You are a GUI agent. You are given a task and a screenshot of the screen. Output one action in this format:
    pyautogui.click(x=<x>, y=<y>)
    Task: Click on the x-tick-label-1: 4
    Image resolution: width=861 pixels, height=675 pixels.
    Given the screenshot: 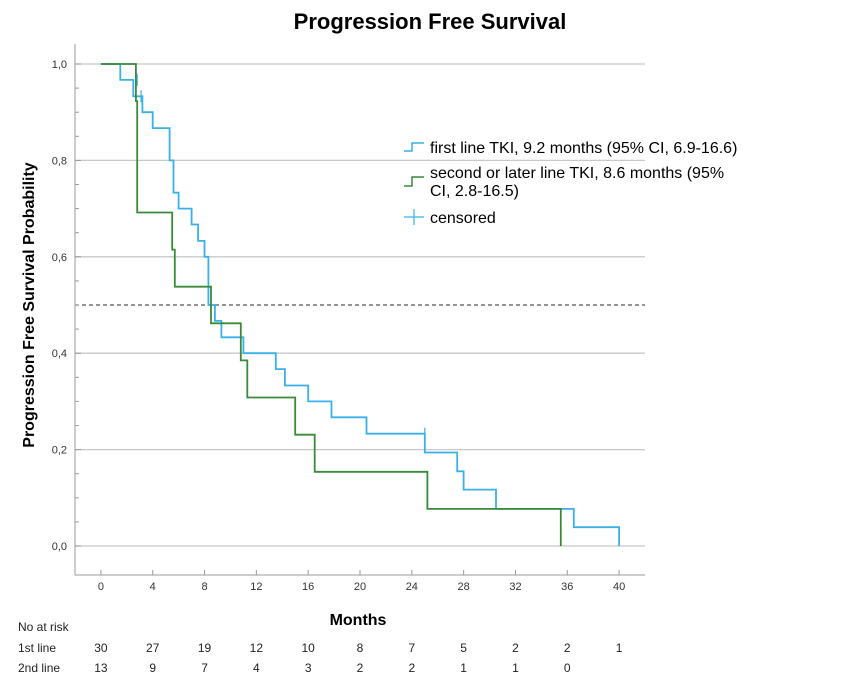 What is the action you would take?
    pyautogui.click(x=153, y=587)
    